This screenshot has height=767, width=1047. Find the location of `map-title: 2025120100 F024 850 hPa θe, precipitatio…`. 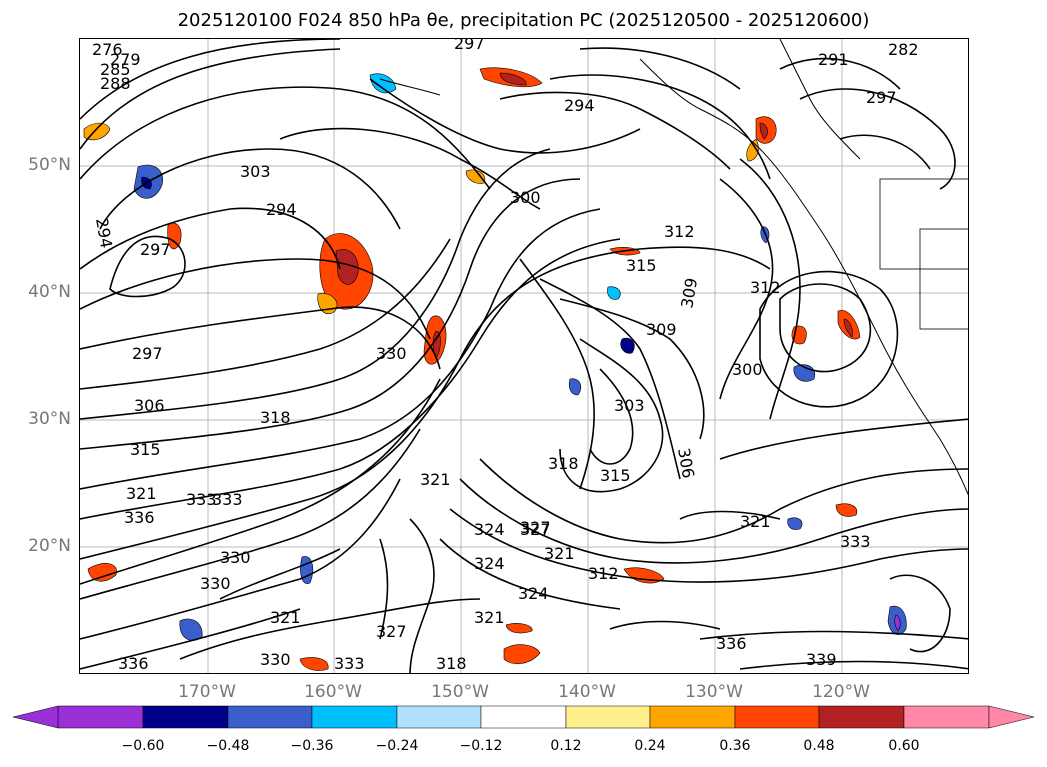

map-title: 2025120100 F024 850 hPa θe, precipitatio… is located at coordinates (523, 20).